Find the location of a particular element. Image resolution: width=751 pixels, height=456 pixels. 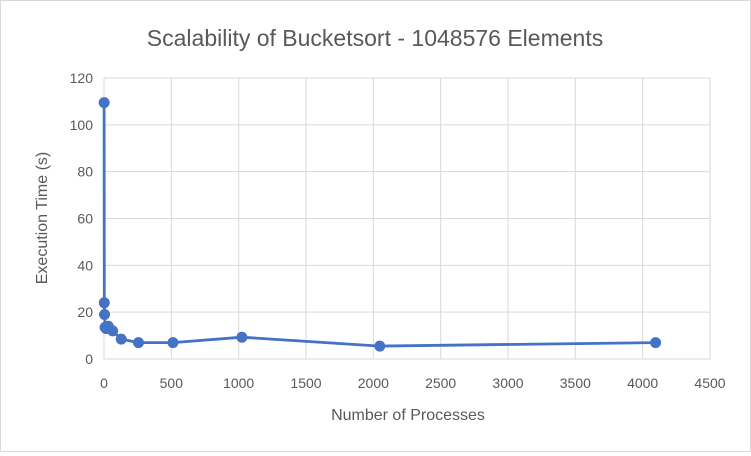

y-tick-label: 80 is located at coordinates (85, 172).